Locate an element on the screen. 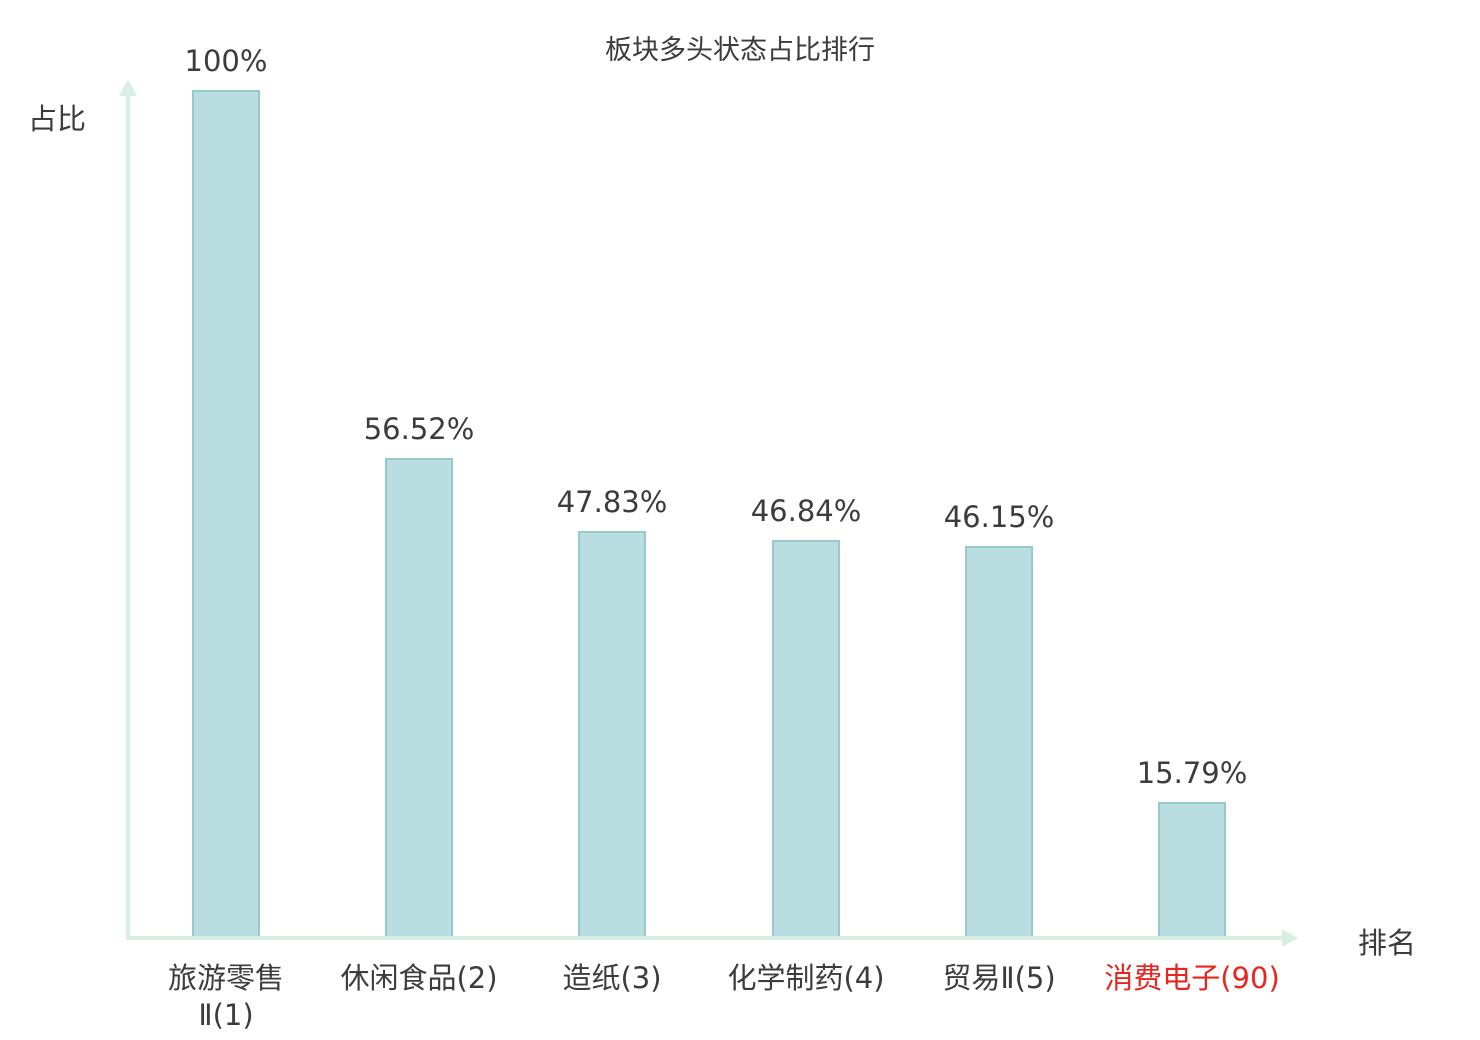  bar-value-label: 46.15% is located at coordinates (999, 517).